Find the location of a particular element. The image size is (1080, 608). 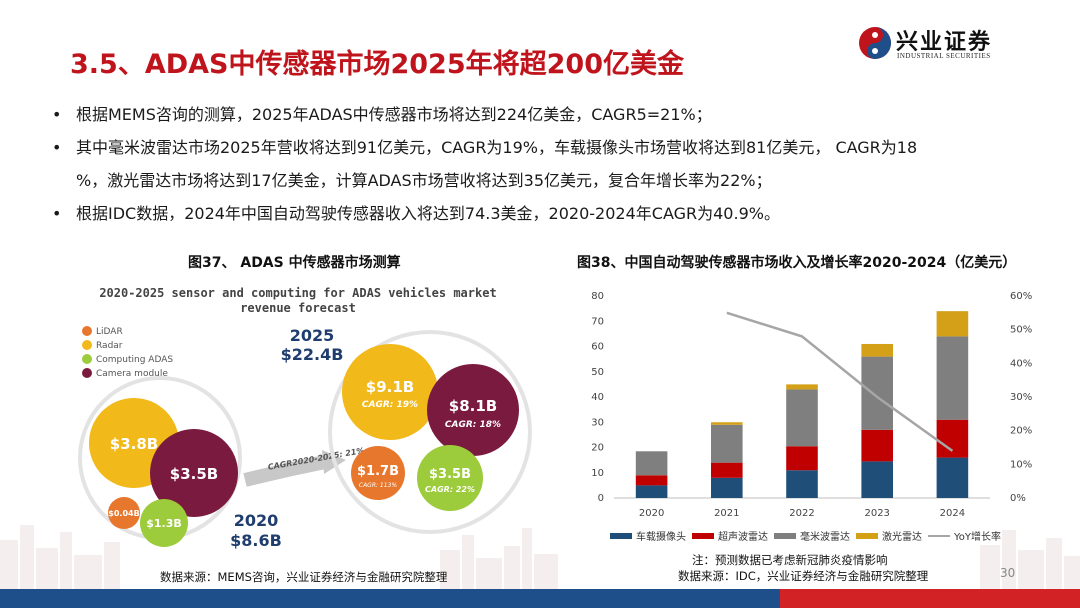

label-2025-year: 2025 is located at coordinates (312, 335).